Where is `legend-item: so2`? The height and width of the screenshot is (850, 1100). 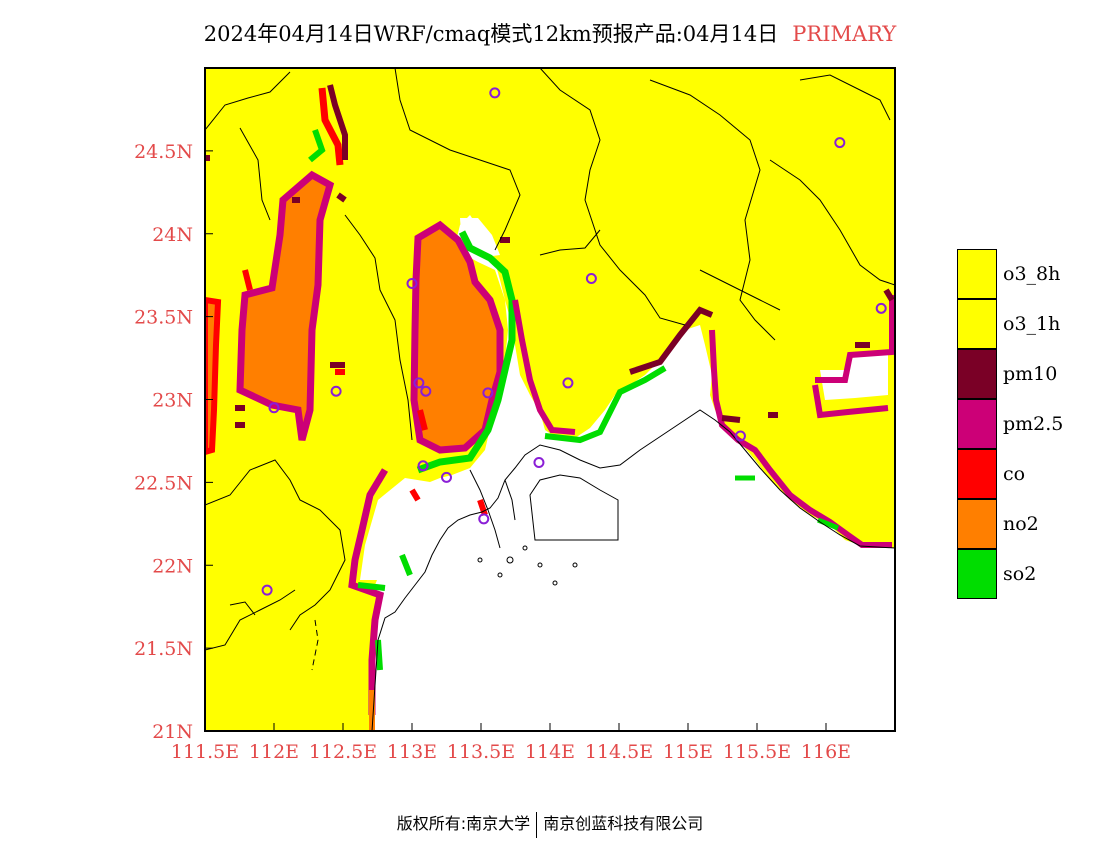 legend-item: so2 is located at coordinates (1010, 574).